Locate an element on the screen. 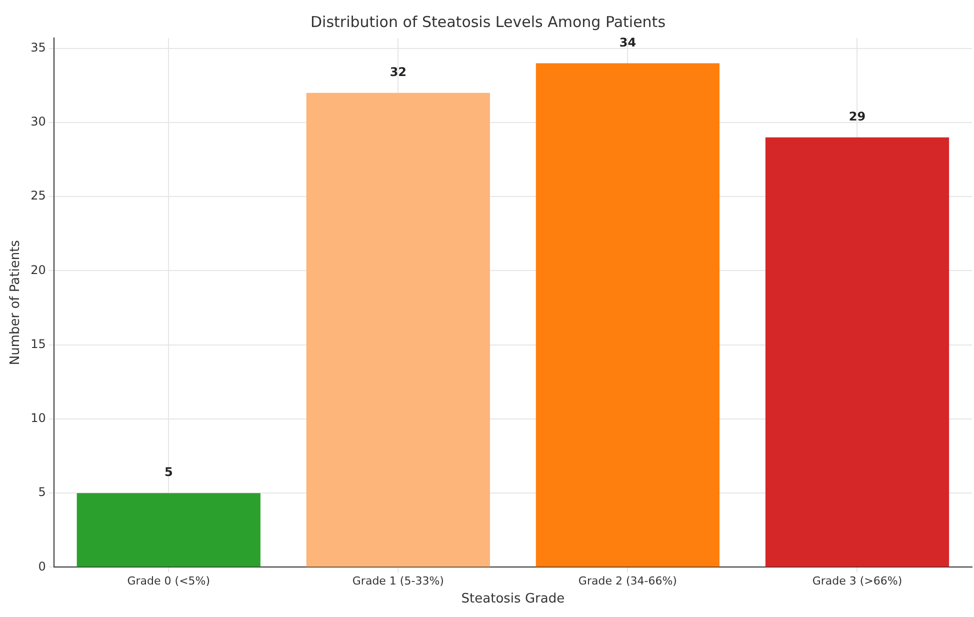 The width and height of the screenshot is (974, 617). x-tick-label: Grade 2 (34-66%) is located at coordinates (627, 581).